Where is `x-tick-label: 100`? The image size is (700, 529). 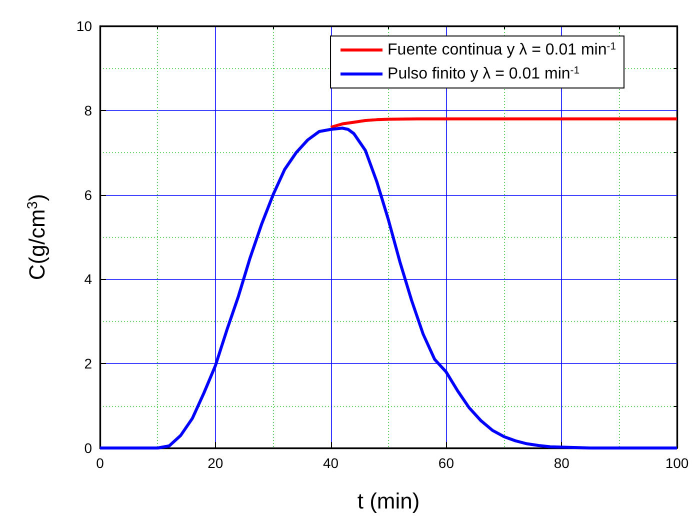 x-tick-label: 100 is located at coordinates (677, 463).